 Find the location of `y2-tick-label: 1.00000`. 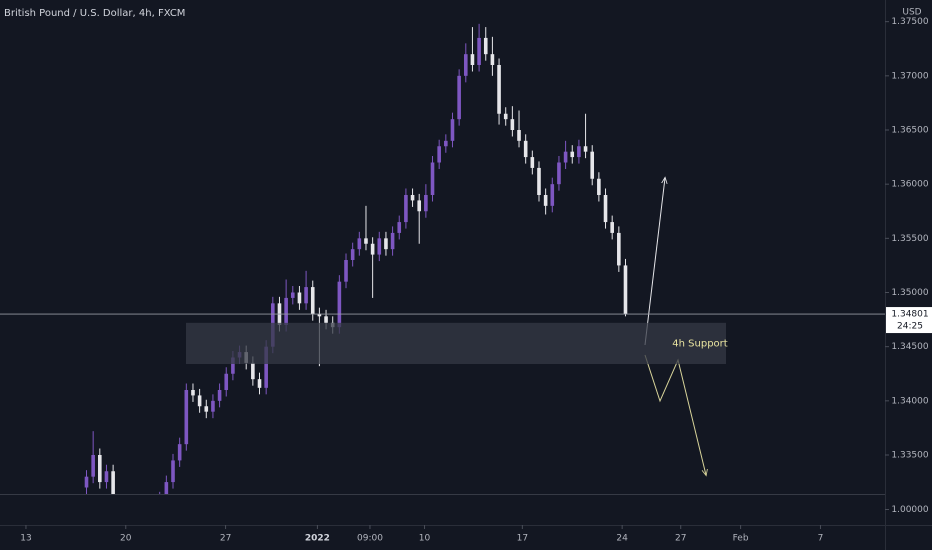

y2-tick-label: 1.00000 is located at coordinates (909, 510).